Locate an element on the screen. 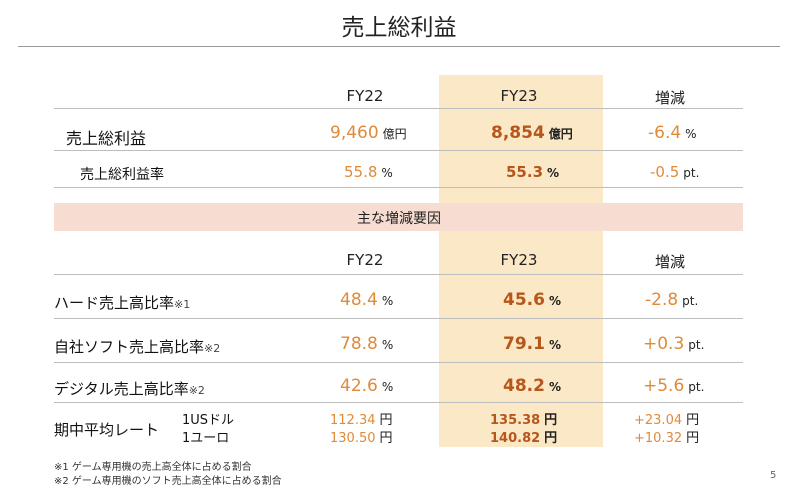  value: +10.32 is located at coordinates (658, 438).